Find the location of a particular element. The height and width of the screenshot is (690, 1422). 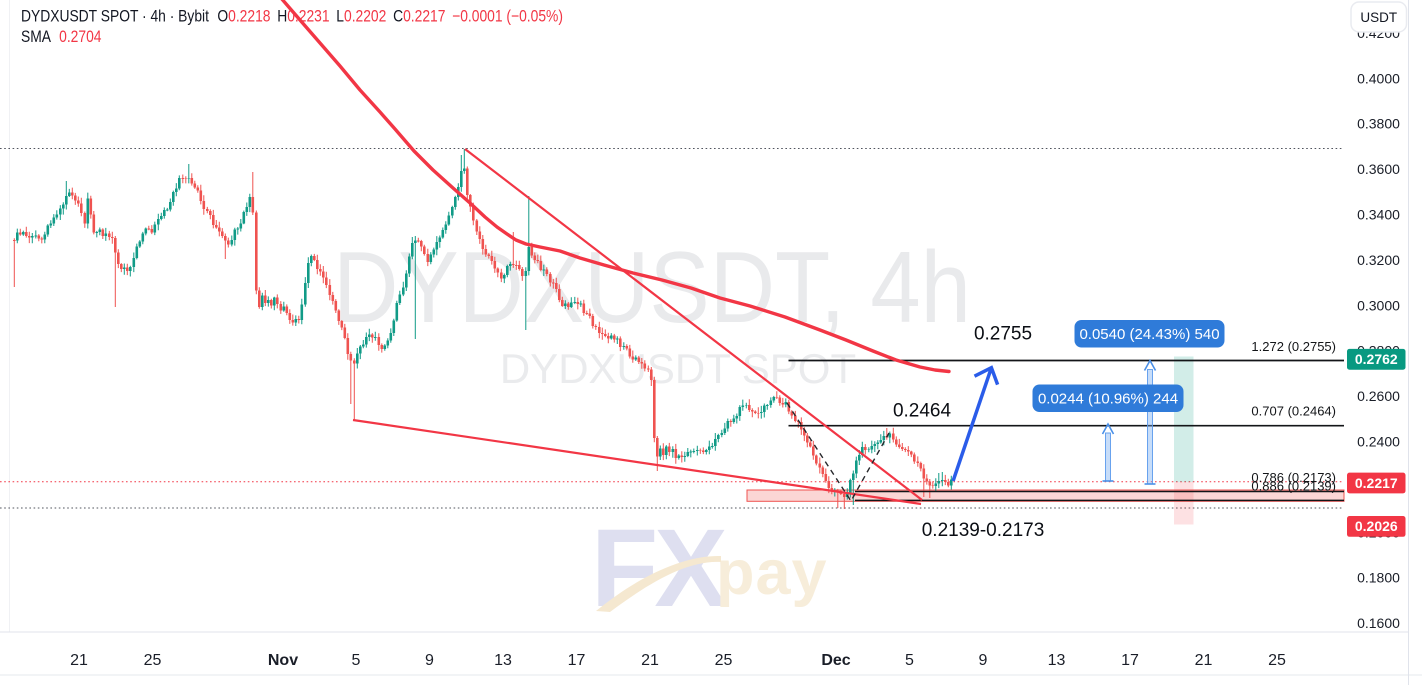

svg-text: 0.2026 is located at coordinates (1376, 526).